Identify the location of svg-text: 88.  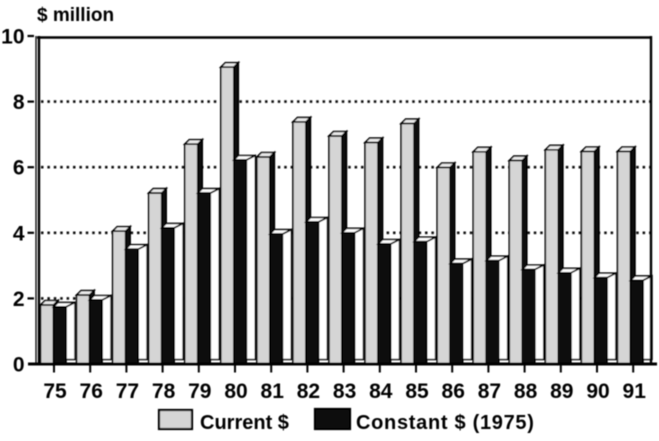
(526, 391).